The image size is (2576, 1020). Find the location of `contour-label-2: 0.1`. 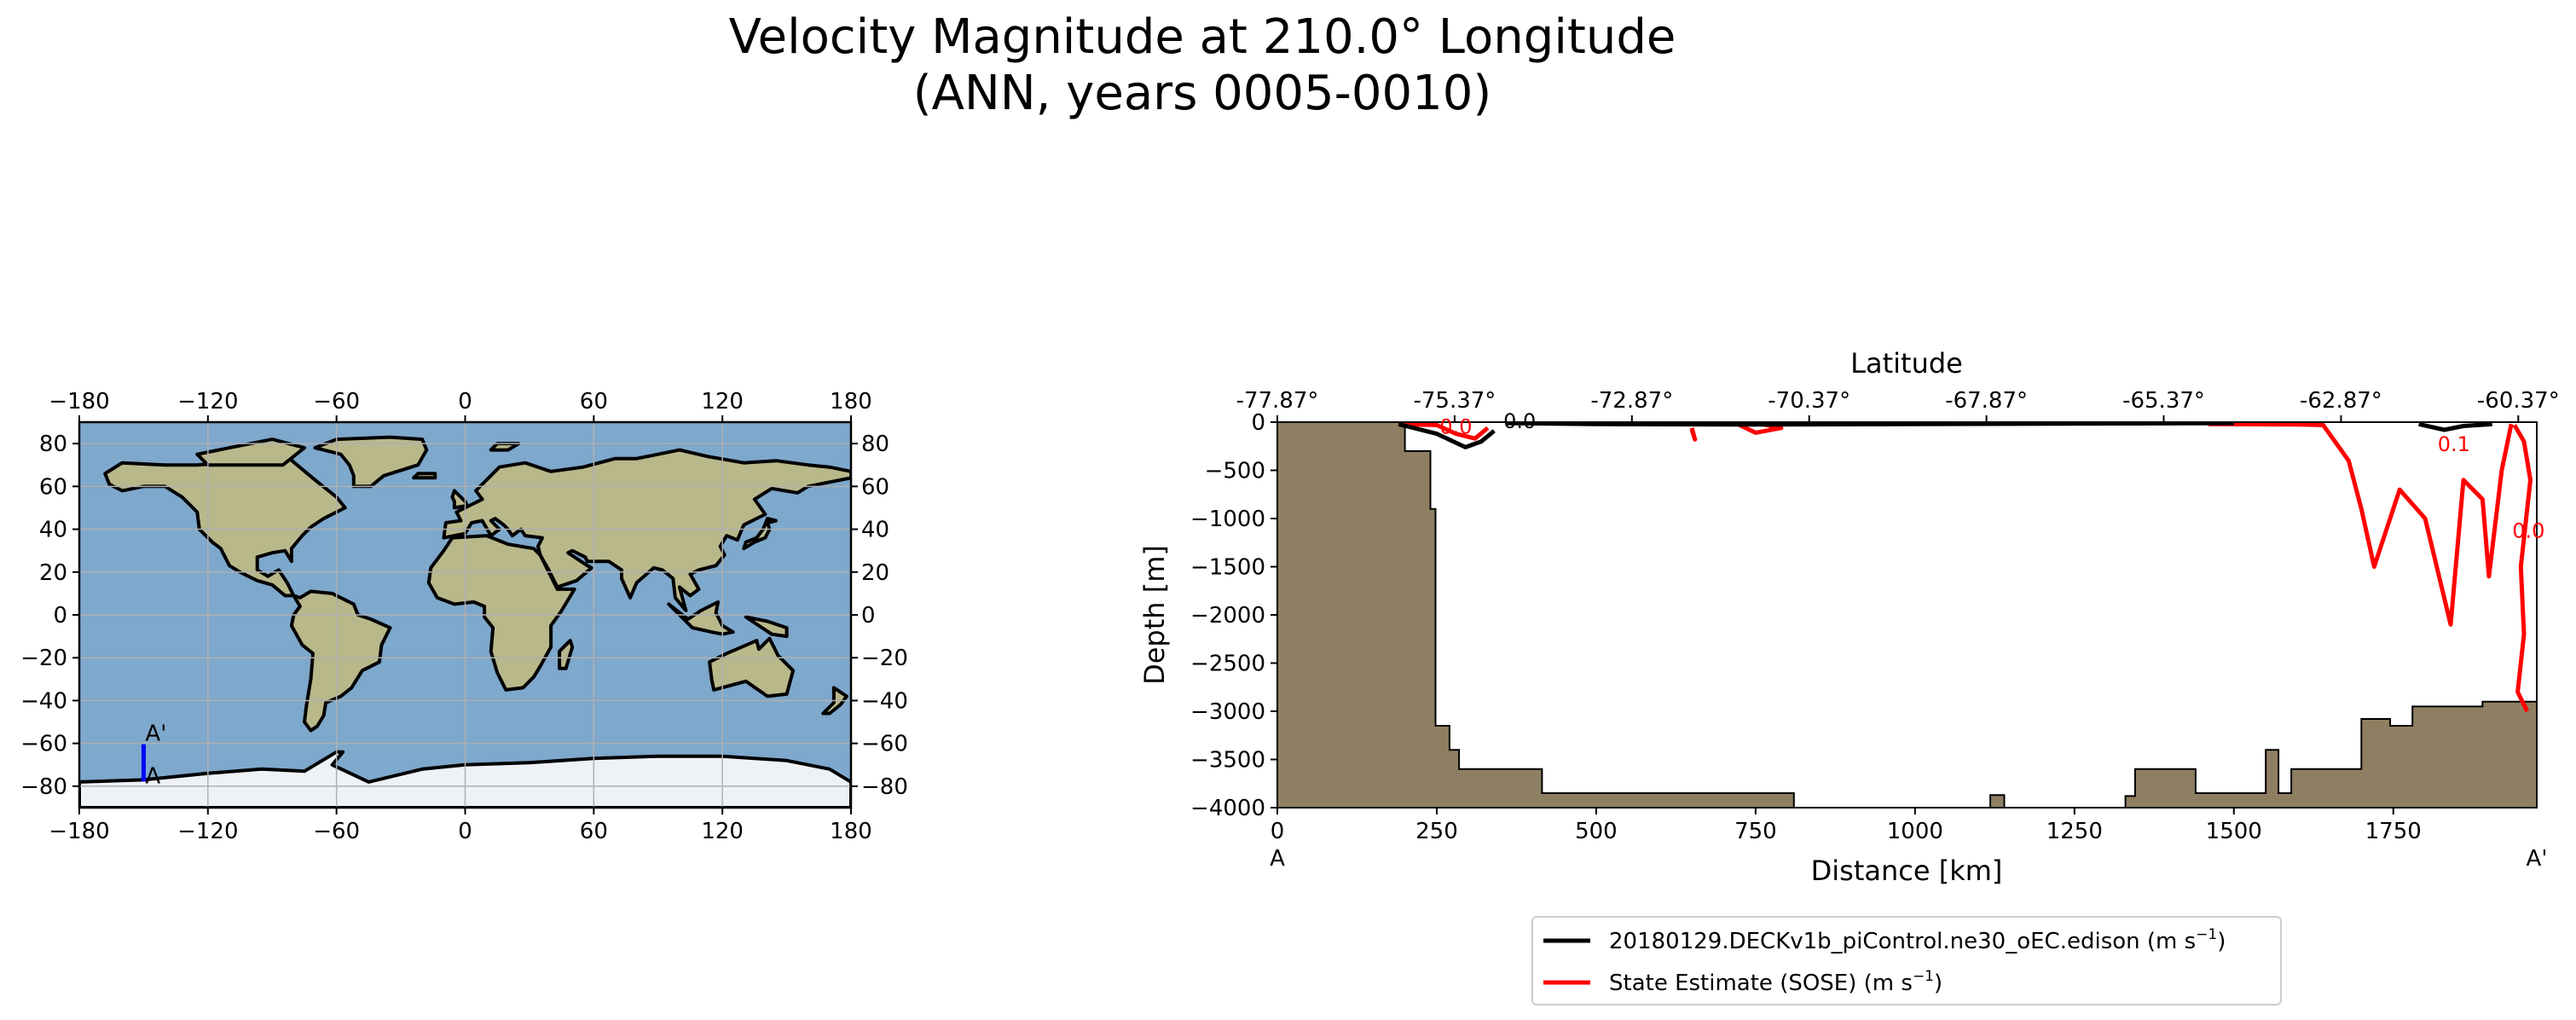

contour-label-2: 0.1 is located at coordinates (2454, 444).